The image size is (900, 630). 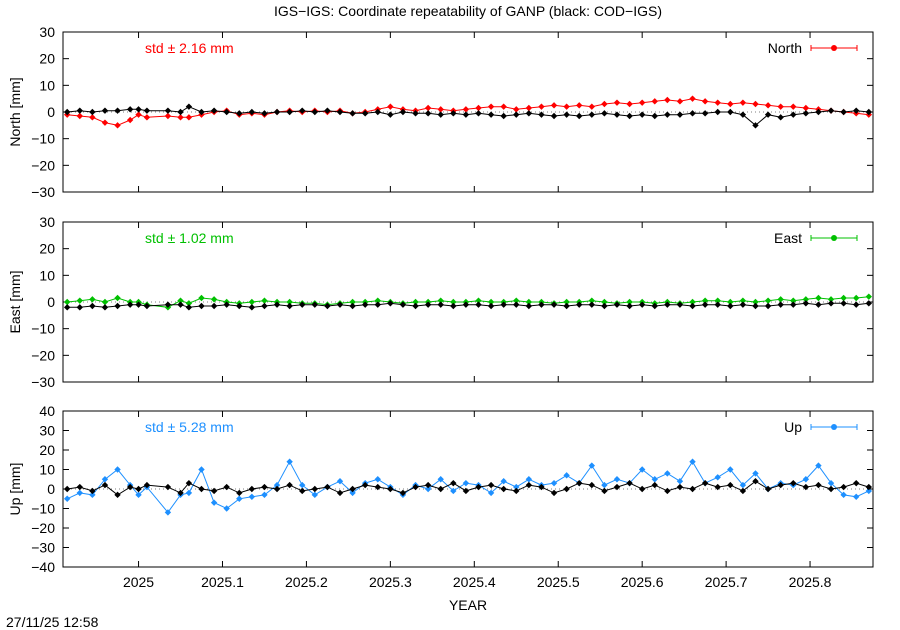 I want to click on timestamp: 27/11/25 12:58, so click(x=52, y=622).